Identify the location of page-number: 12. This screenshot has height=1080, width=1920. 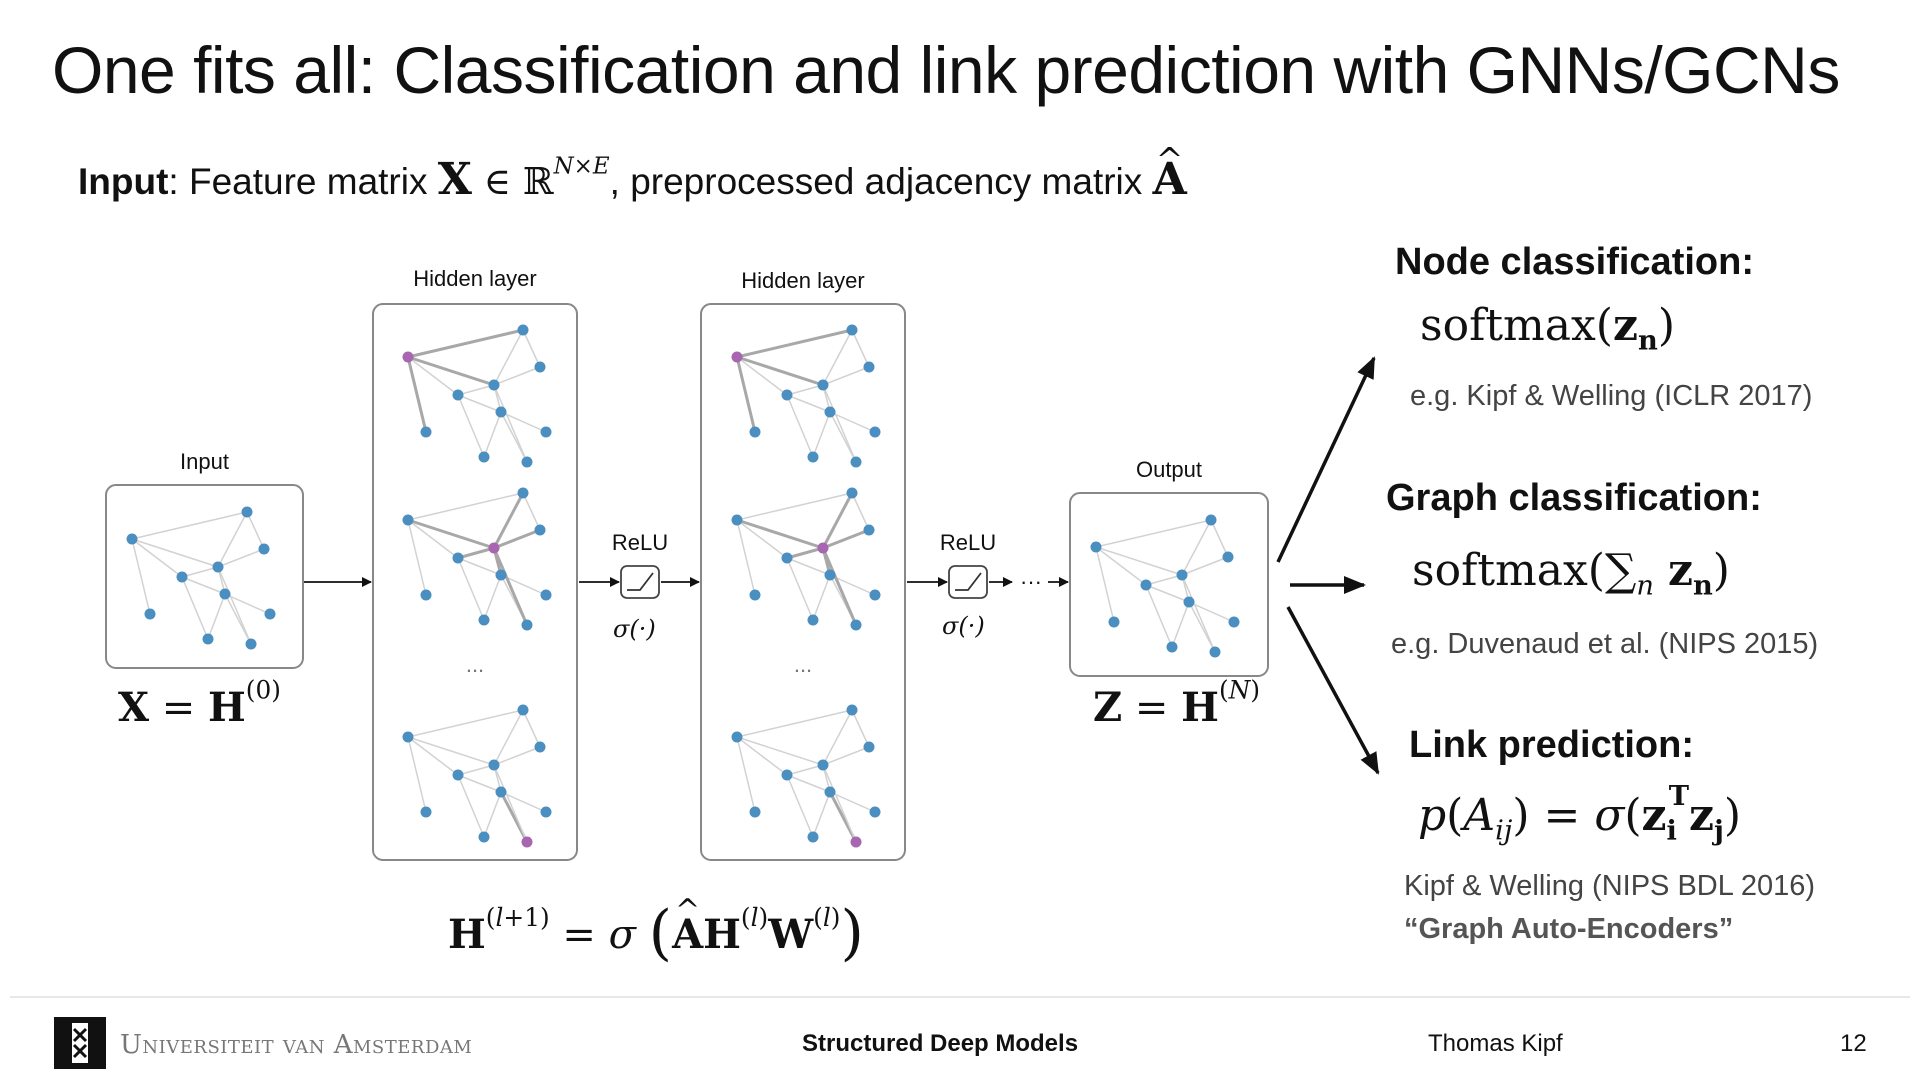
(1853, 1043).